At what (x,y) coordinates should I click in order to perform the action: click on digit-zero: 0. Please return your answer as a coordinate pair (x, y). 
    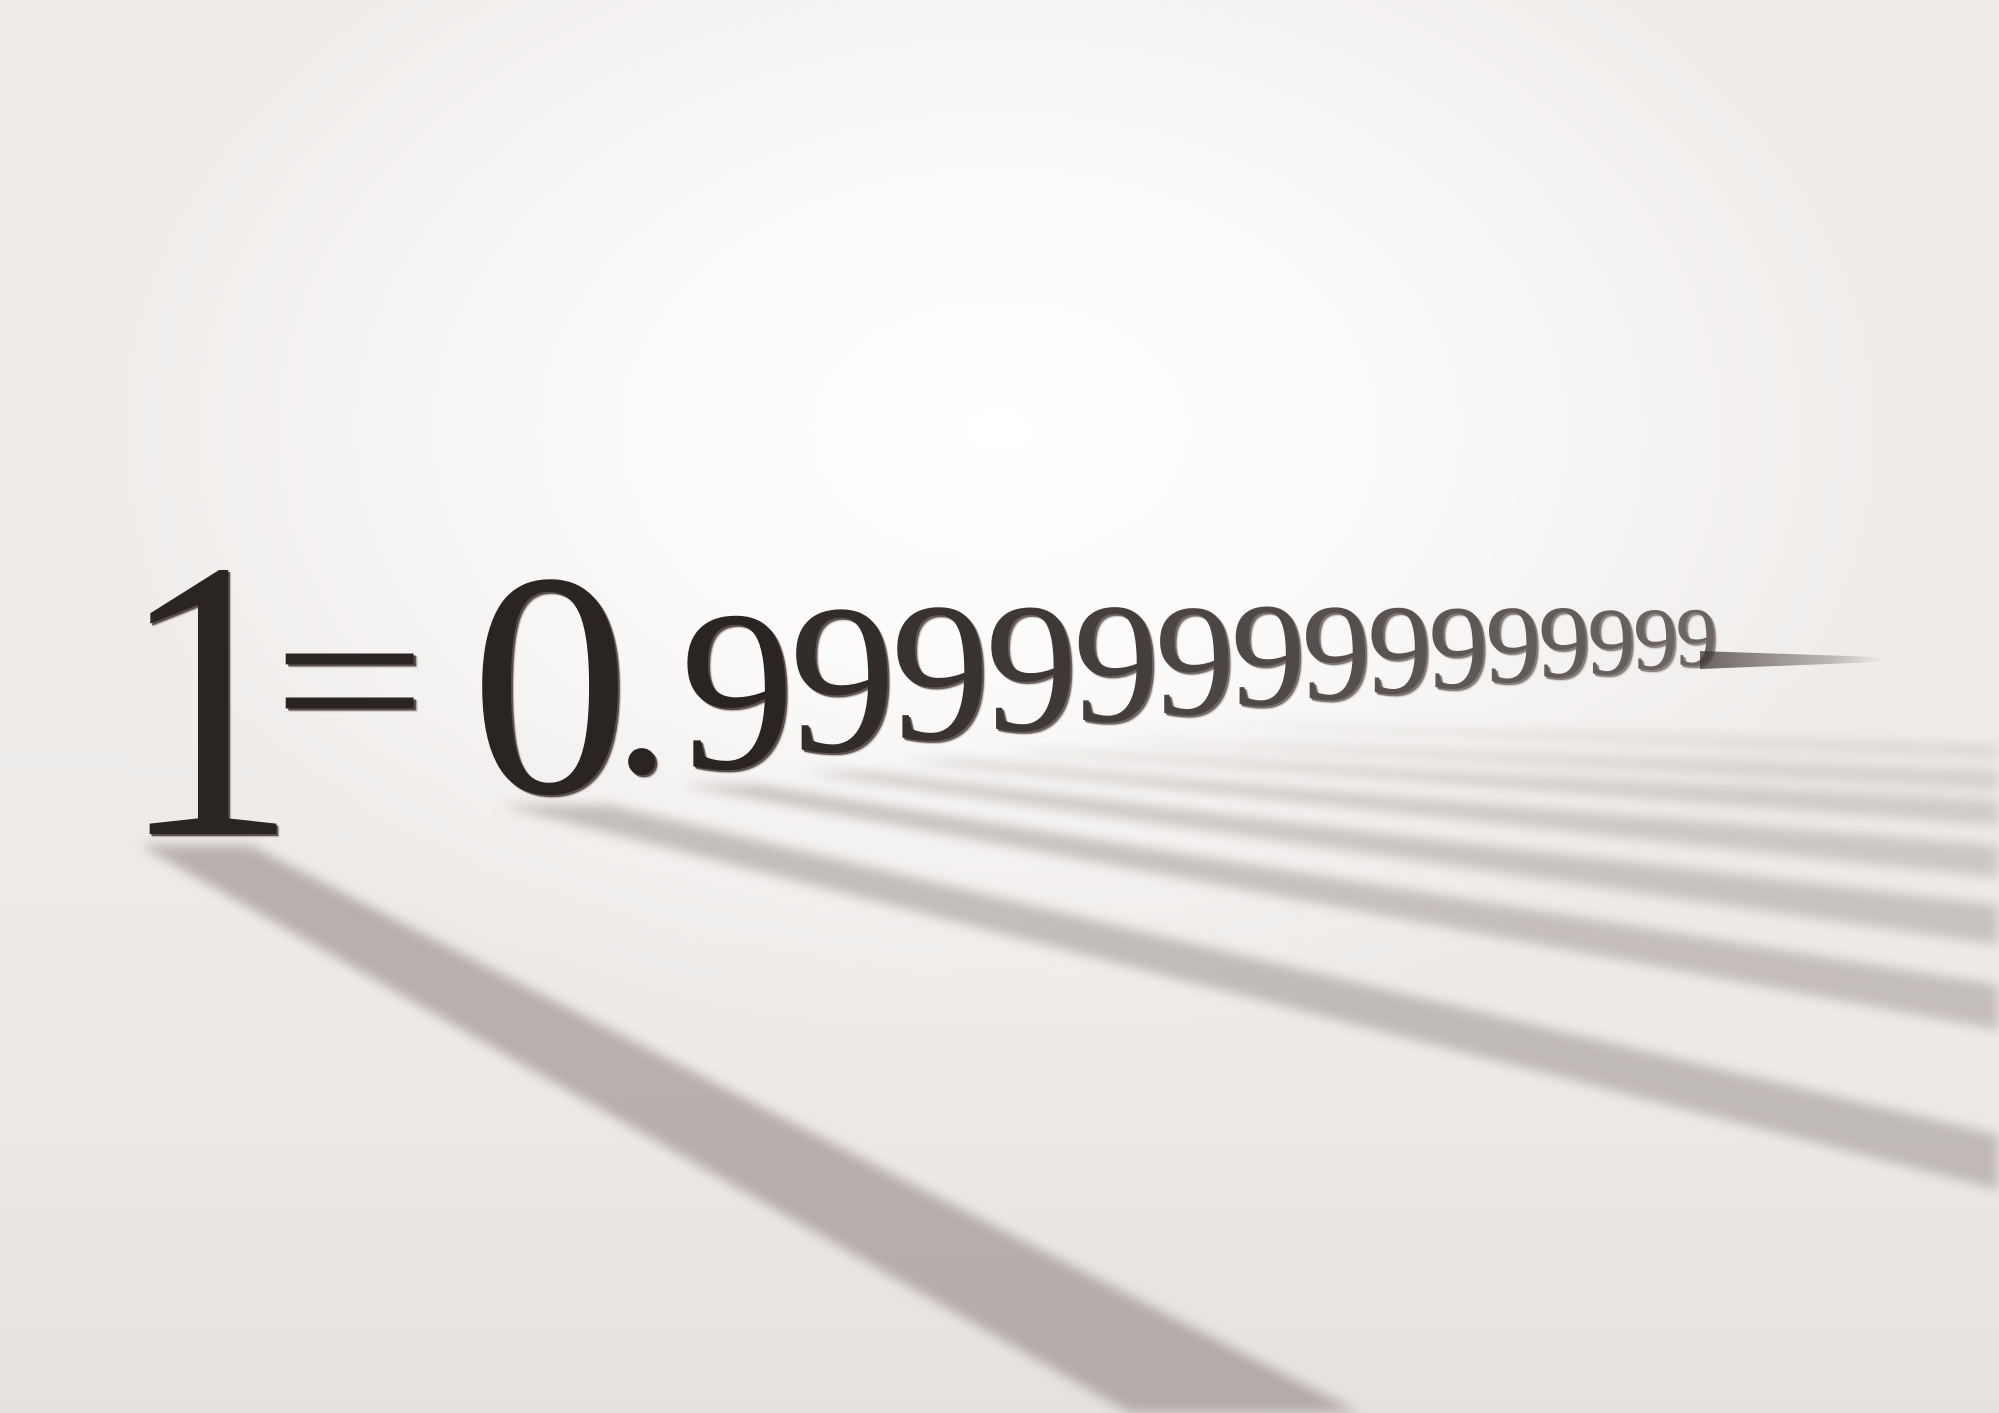
    Looking at the image, I should click on (550, 685).